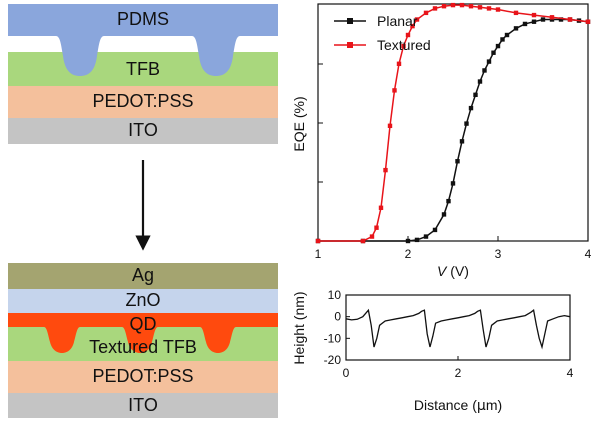  What do you see at coordinates (337, 327) in the screenshot?
I see `height-y-ticks: 10 0 -10 -20` at bounding box center [337, 327].